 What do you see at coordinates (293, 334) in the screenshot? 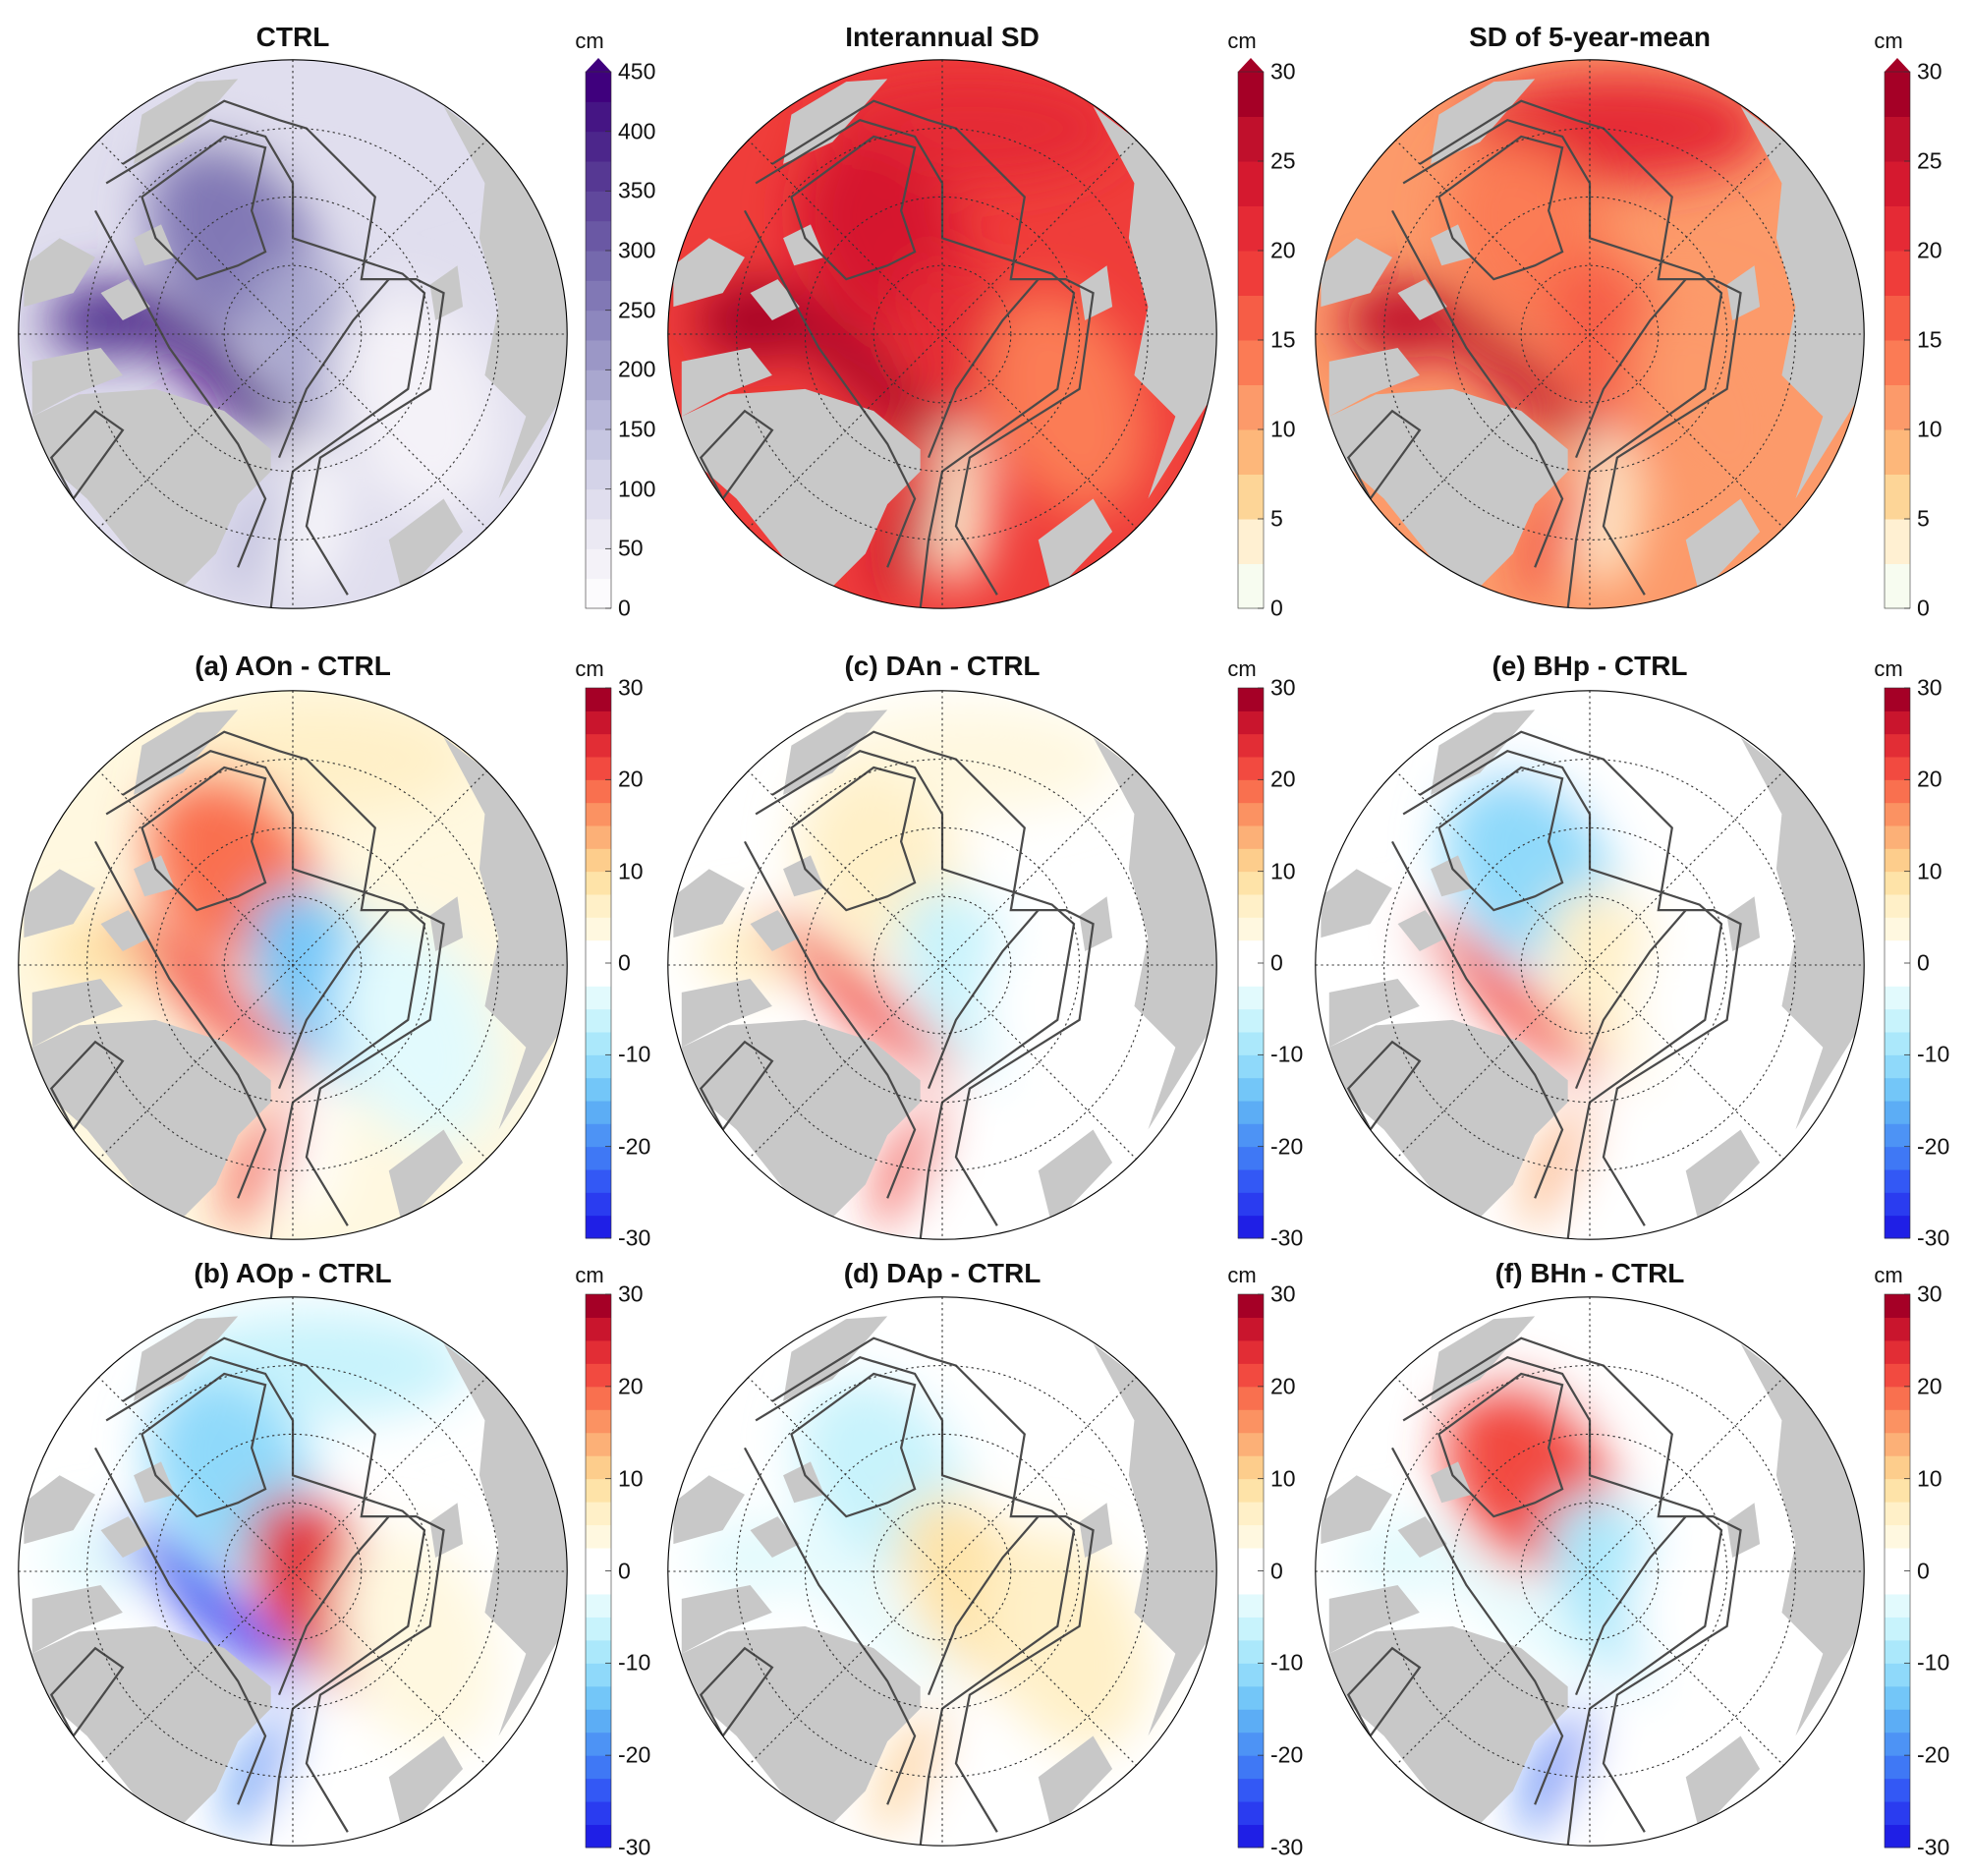
I see `polar-map` at bounding box center [293, 334].